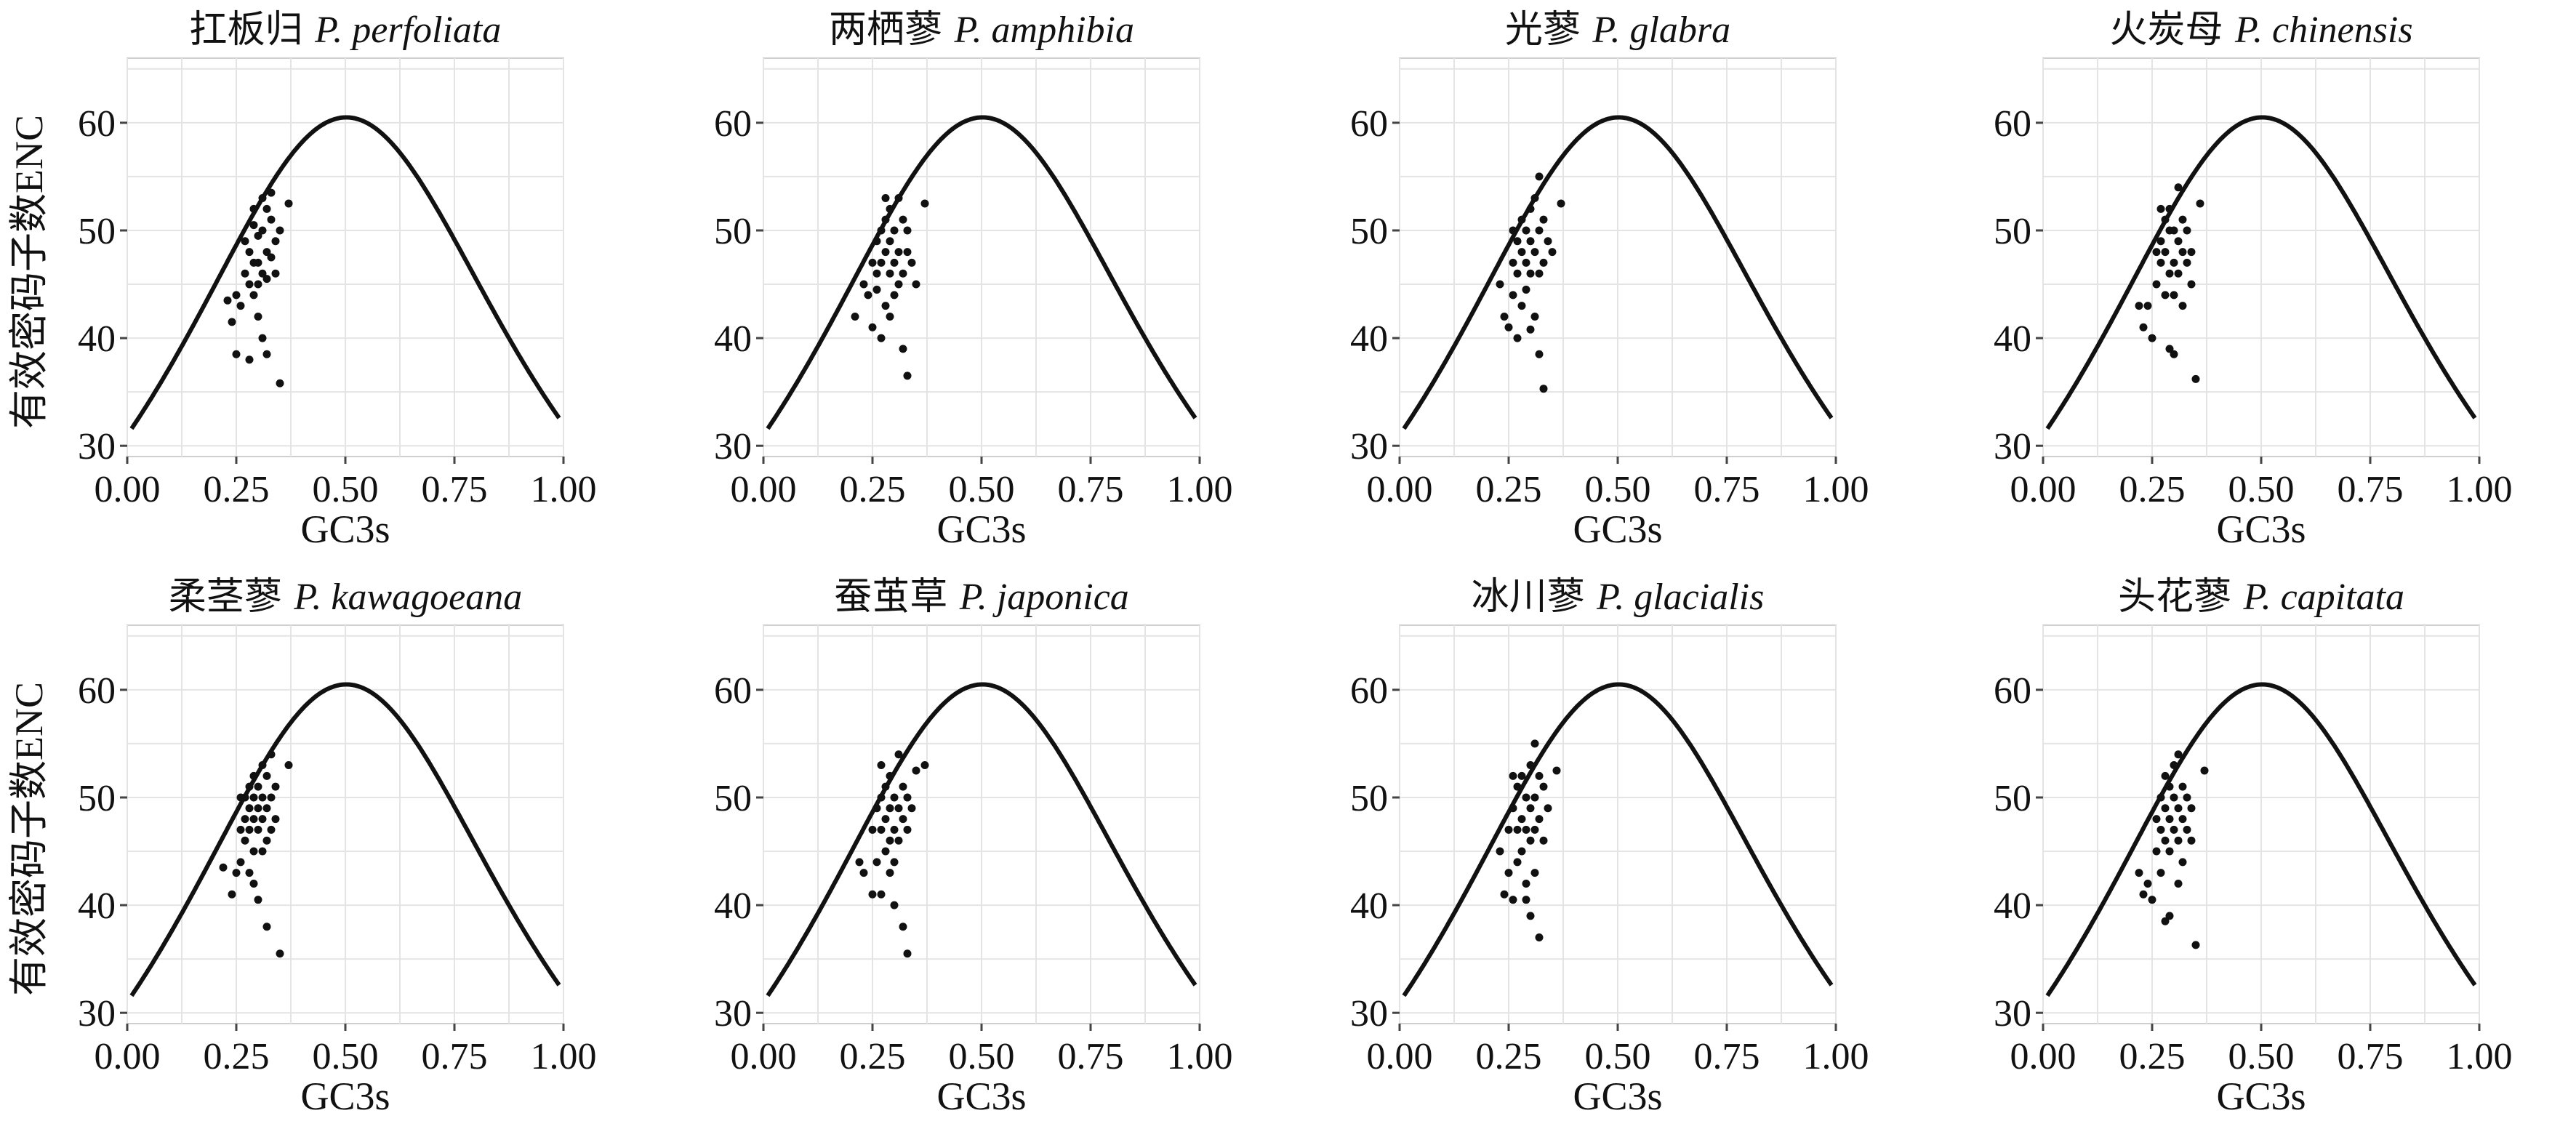  Describe the element at coordinates (1044, 30) in the screenshot. I see `panel-title-latin: P. amphibia` at that location.